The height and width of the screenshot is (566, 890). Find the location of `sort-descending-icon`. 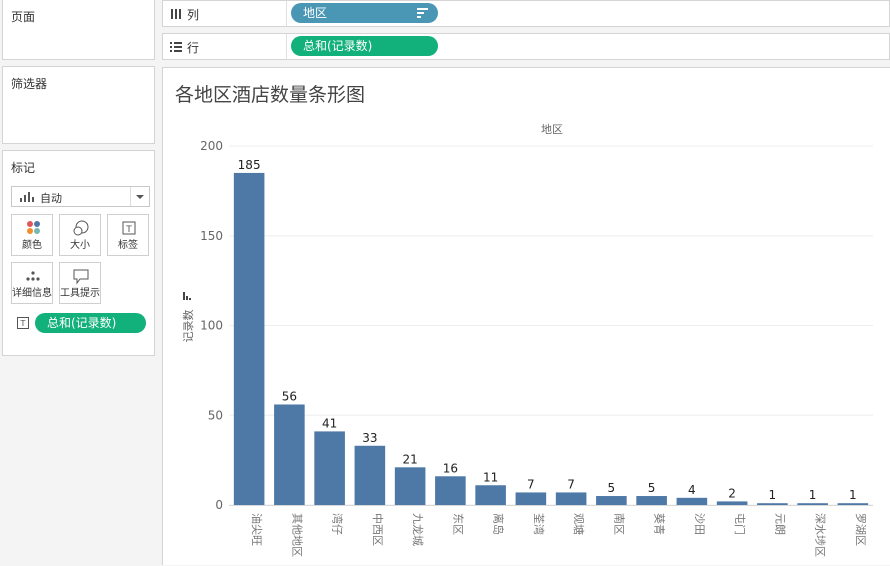

sort-descending-icon is located at coordinates (422, 13).